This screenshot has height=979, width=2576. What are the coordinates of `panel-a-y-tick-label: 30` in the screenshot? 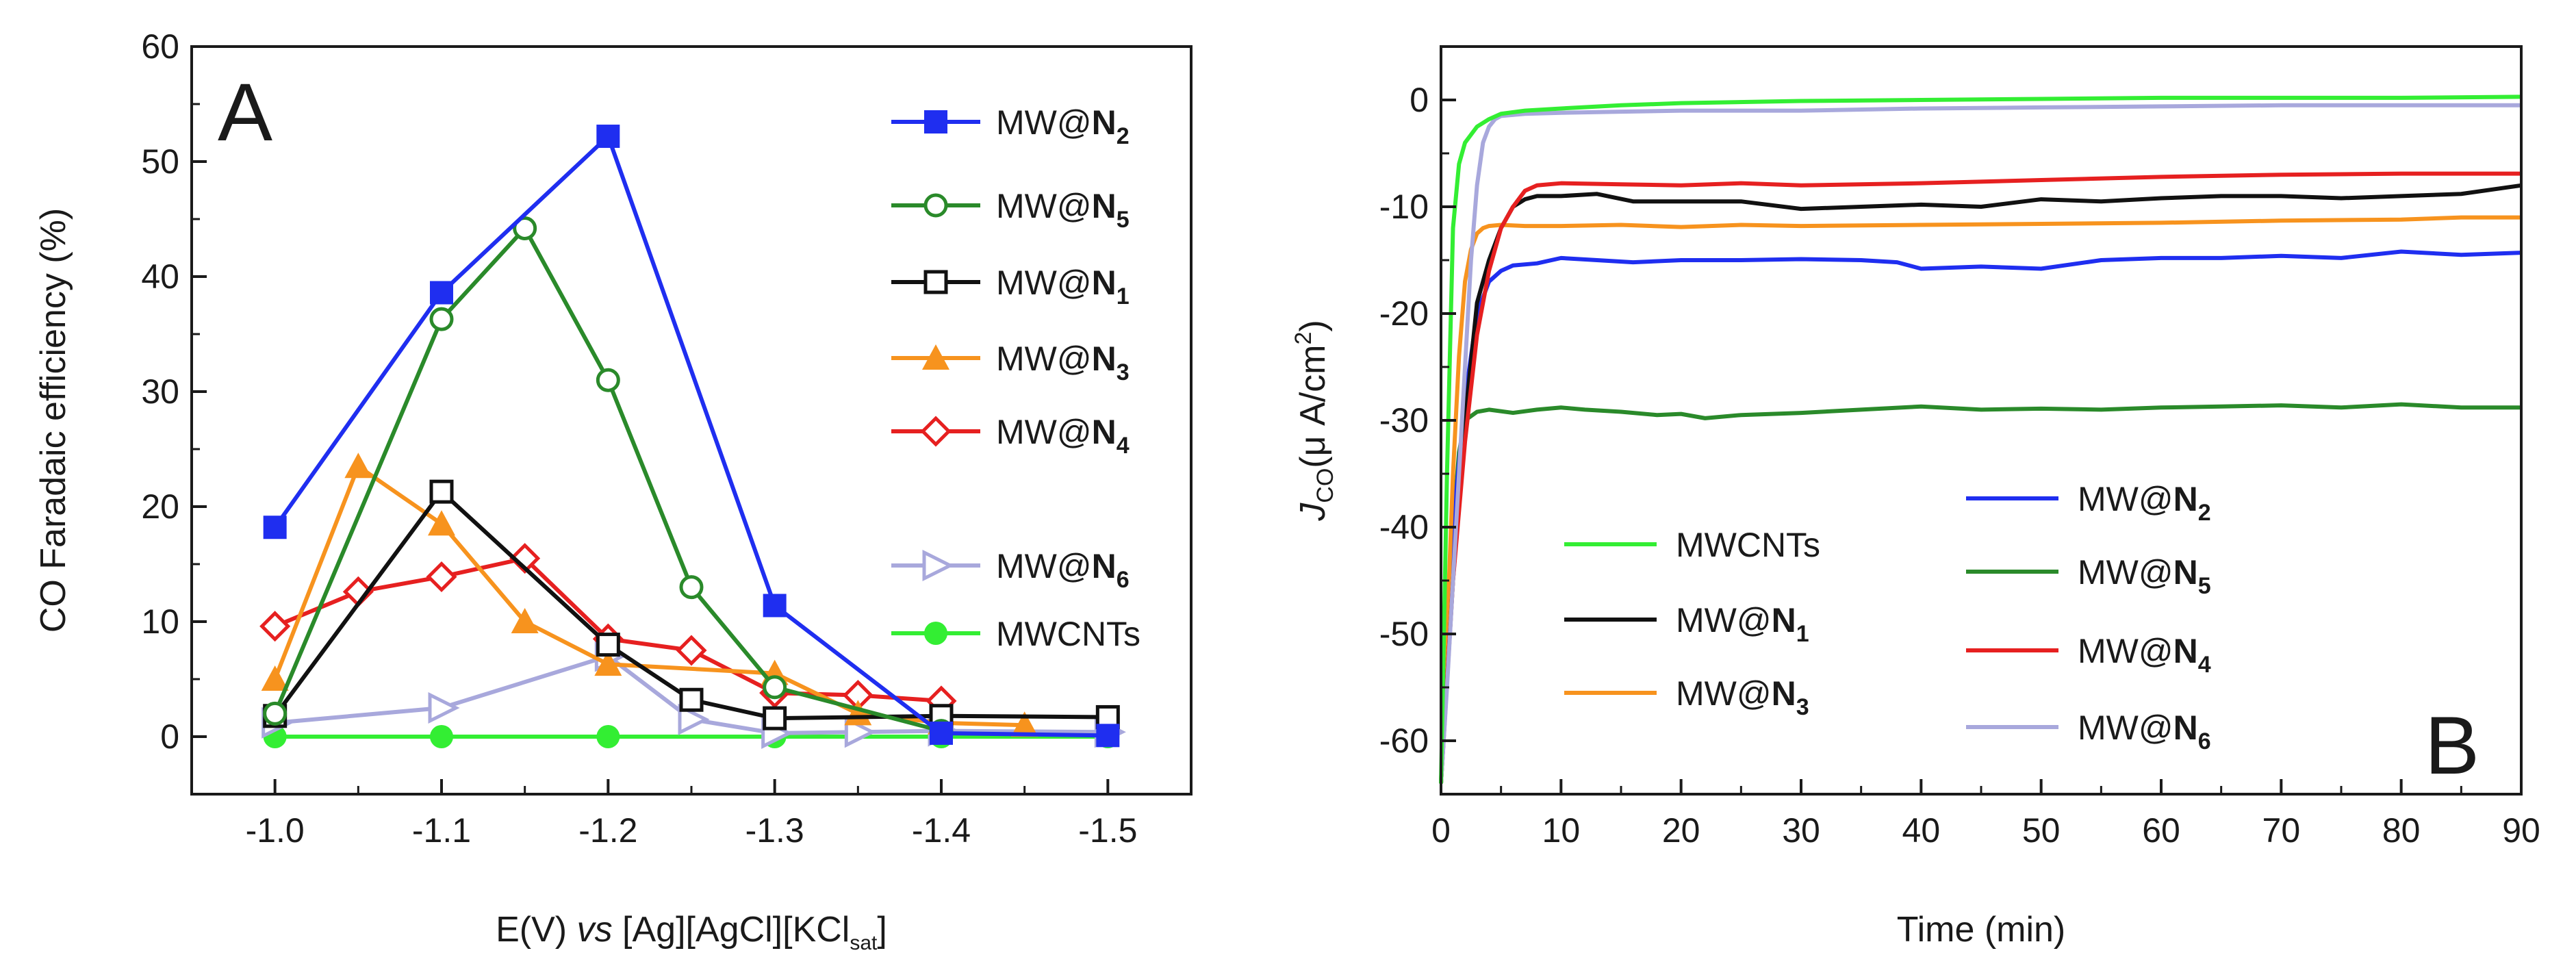 It's located at (160, 391).